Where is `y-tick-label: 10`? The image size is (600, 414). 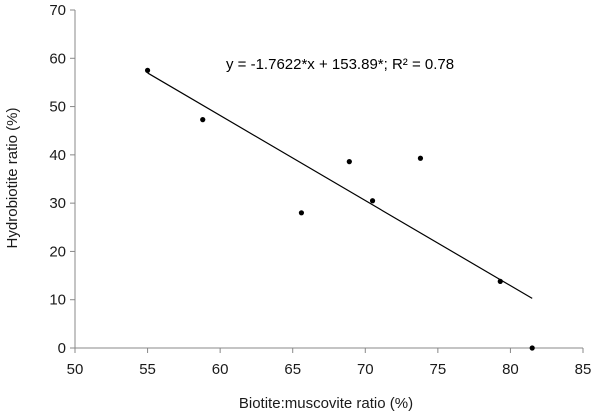
y-tick-label: 10 is located at coordinates (57, 300).